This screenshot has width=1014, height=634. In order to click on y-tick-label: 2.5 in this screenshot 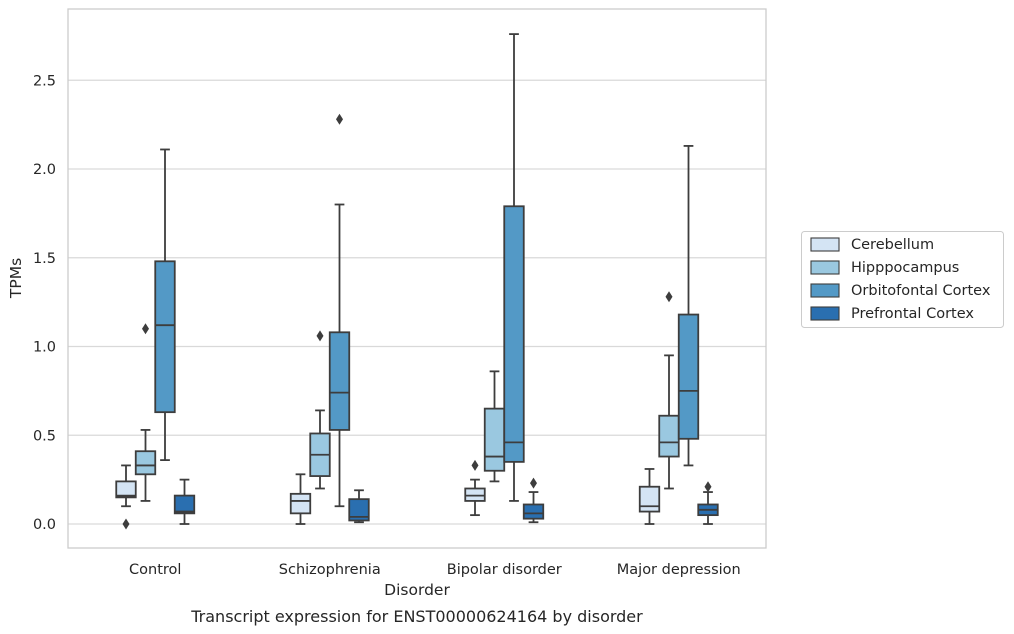, I will do `click(44, 81)`.